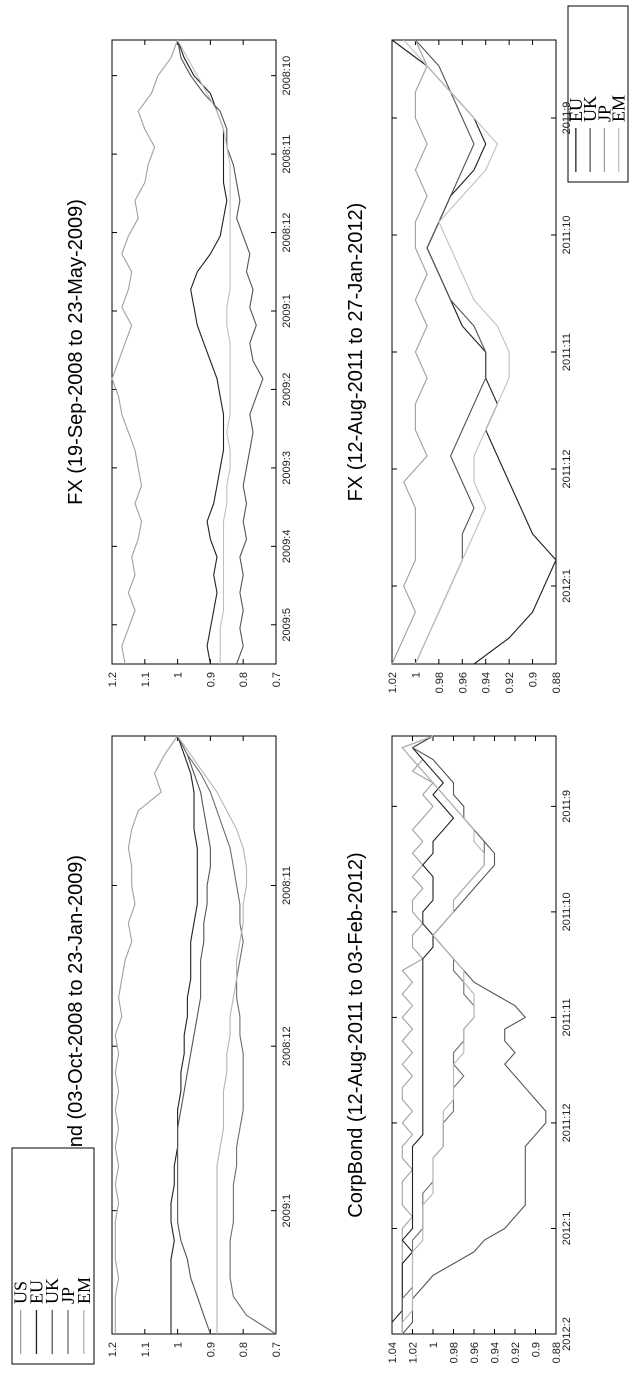  I want to click on legend-label-us: US, so click(21, 1292).